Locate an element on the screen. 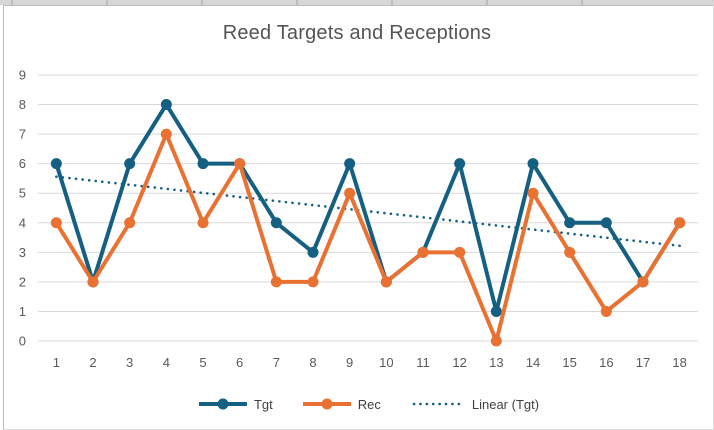 The height and width of the screenshot is (430, 714). legend-label-linear-tgt: Linear (Tgt) is located at coordinates (505, 404).